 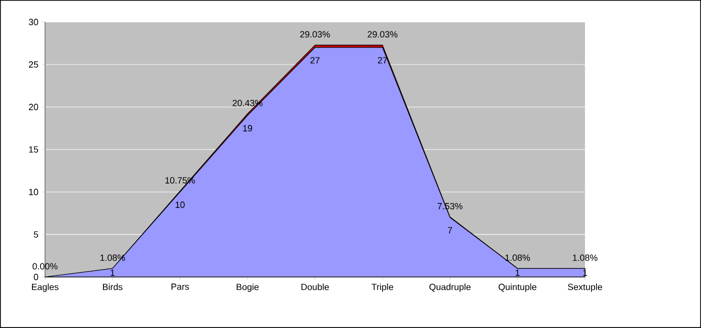 I want to click on data-label: 7, so click(x=450, y=230).